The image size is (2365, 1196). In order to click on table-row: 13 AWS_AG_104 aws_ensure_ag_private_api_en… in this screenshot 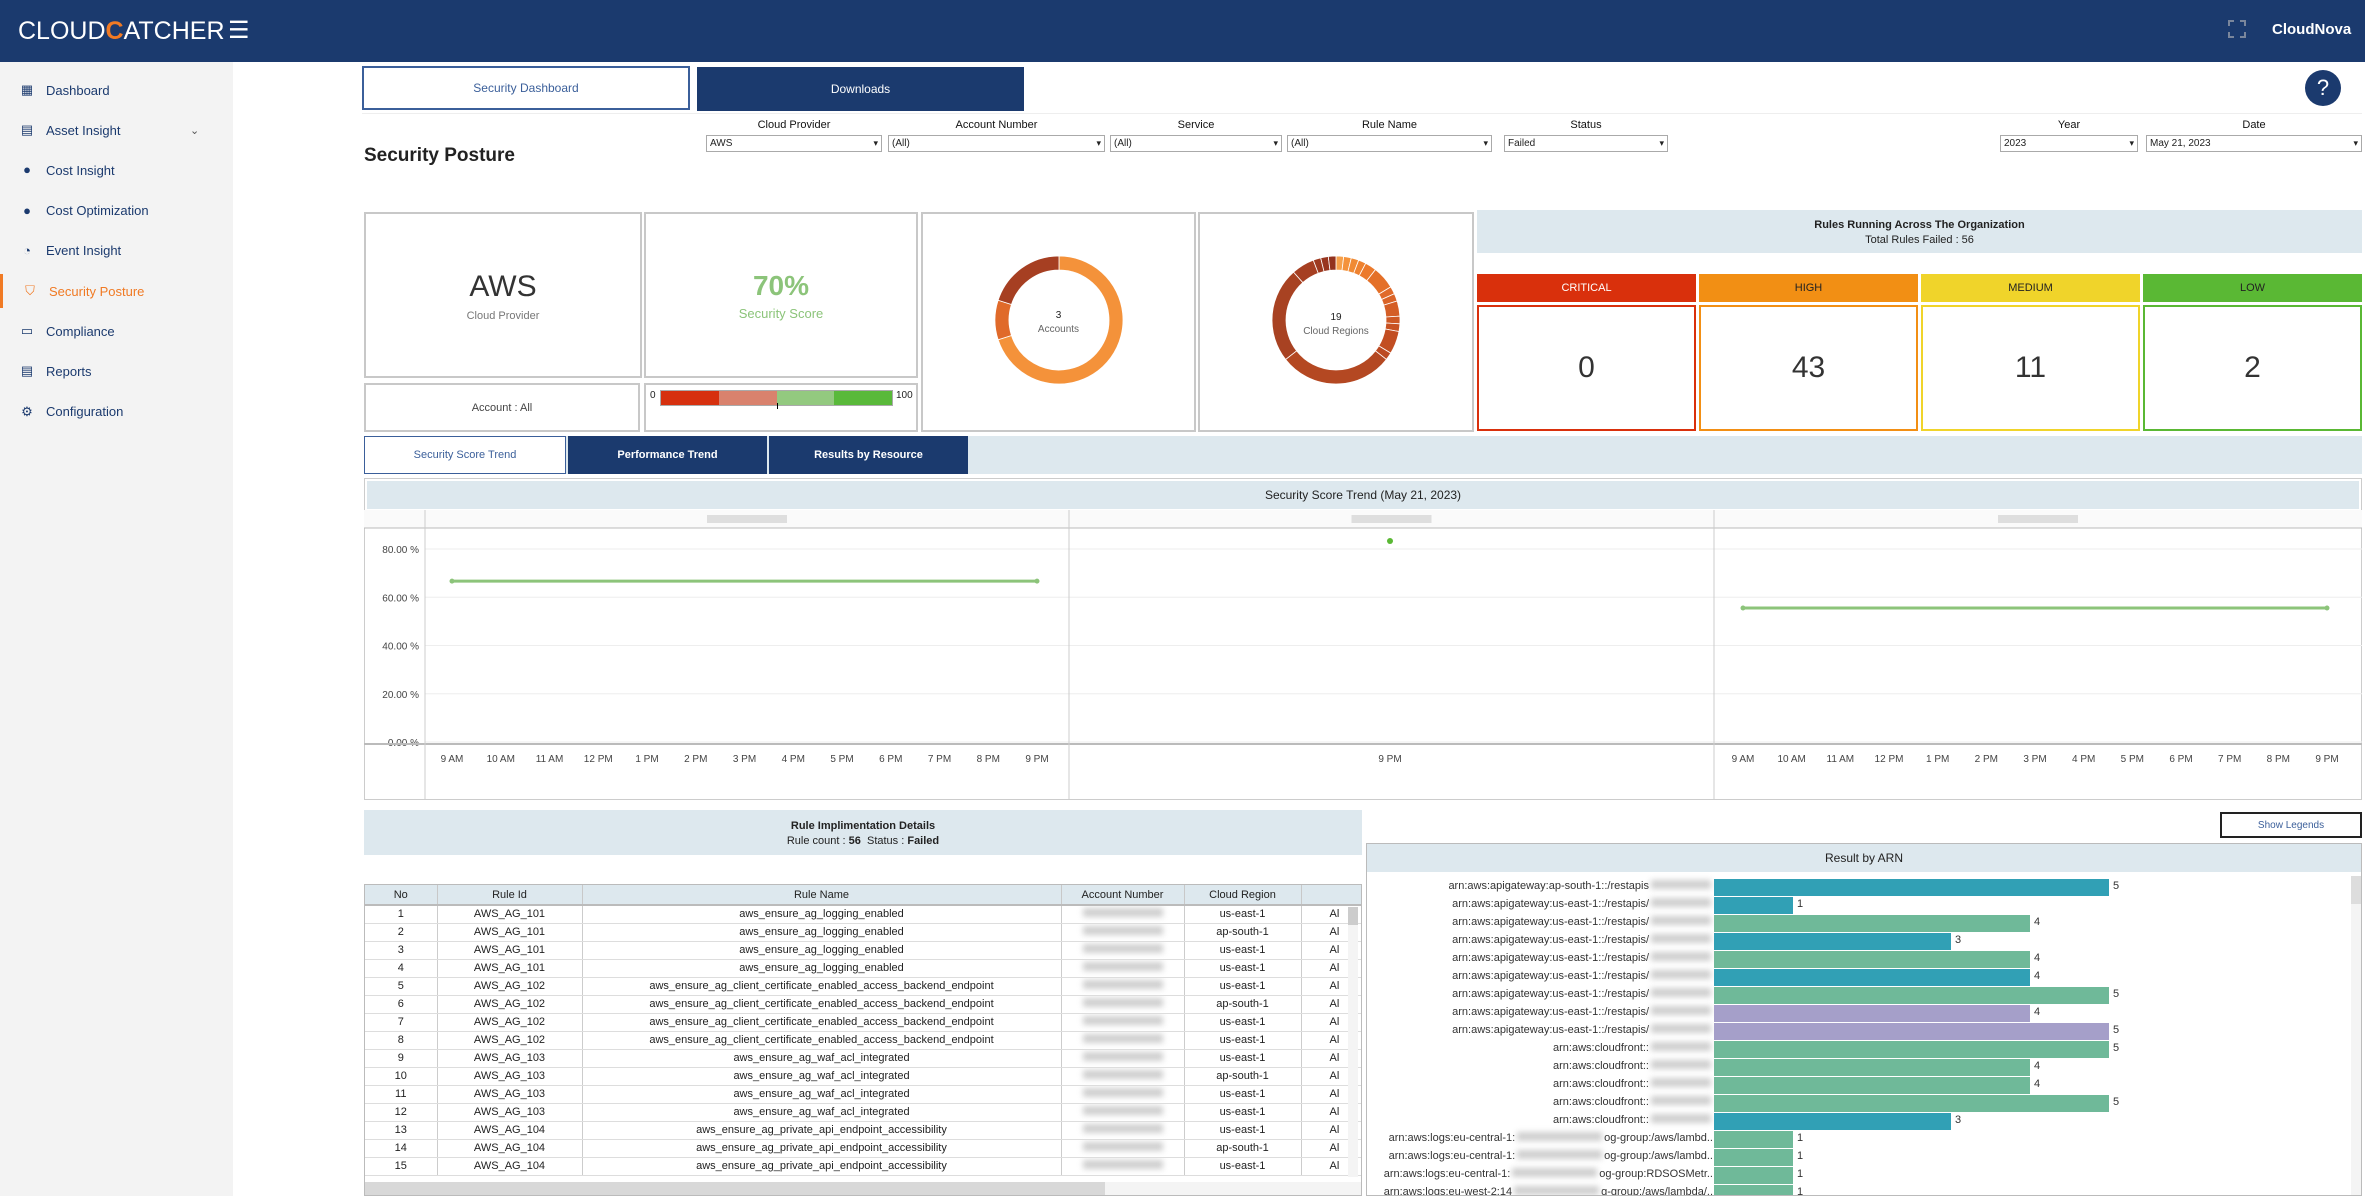, I will do `click(863, 1130)`.